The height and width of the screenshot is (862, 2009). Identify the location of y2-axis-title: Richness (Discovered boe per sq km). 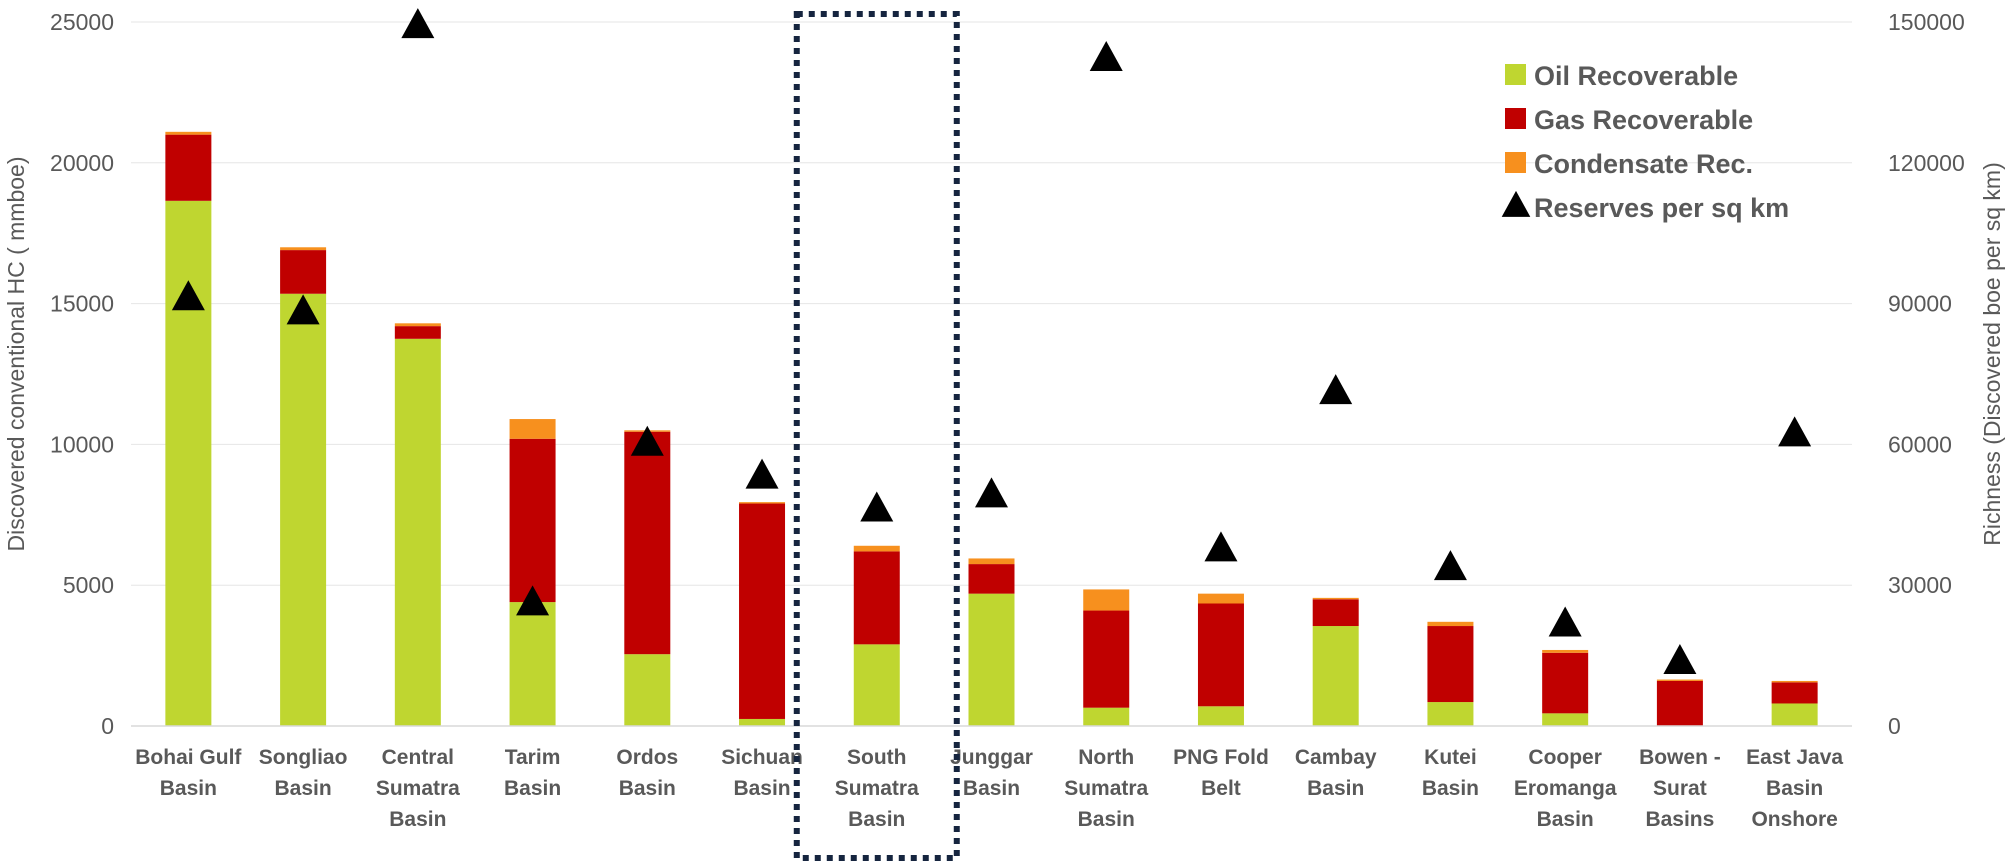
(1992, 353).